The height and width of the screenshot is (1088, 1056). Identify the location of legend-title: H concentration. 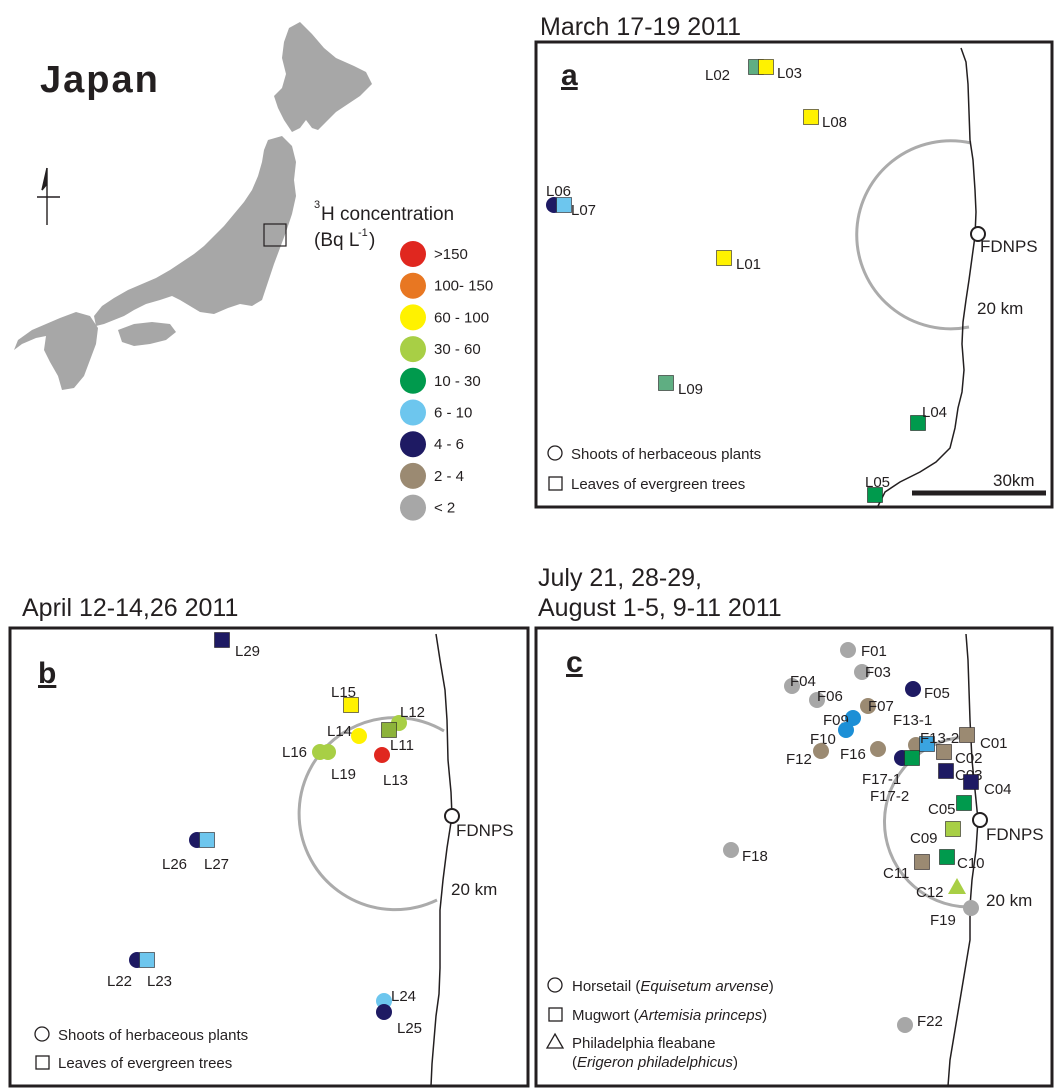
(387, 214).